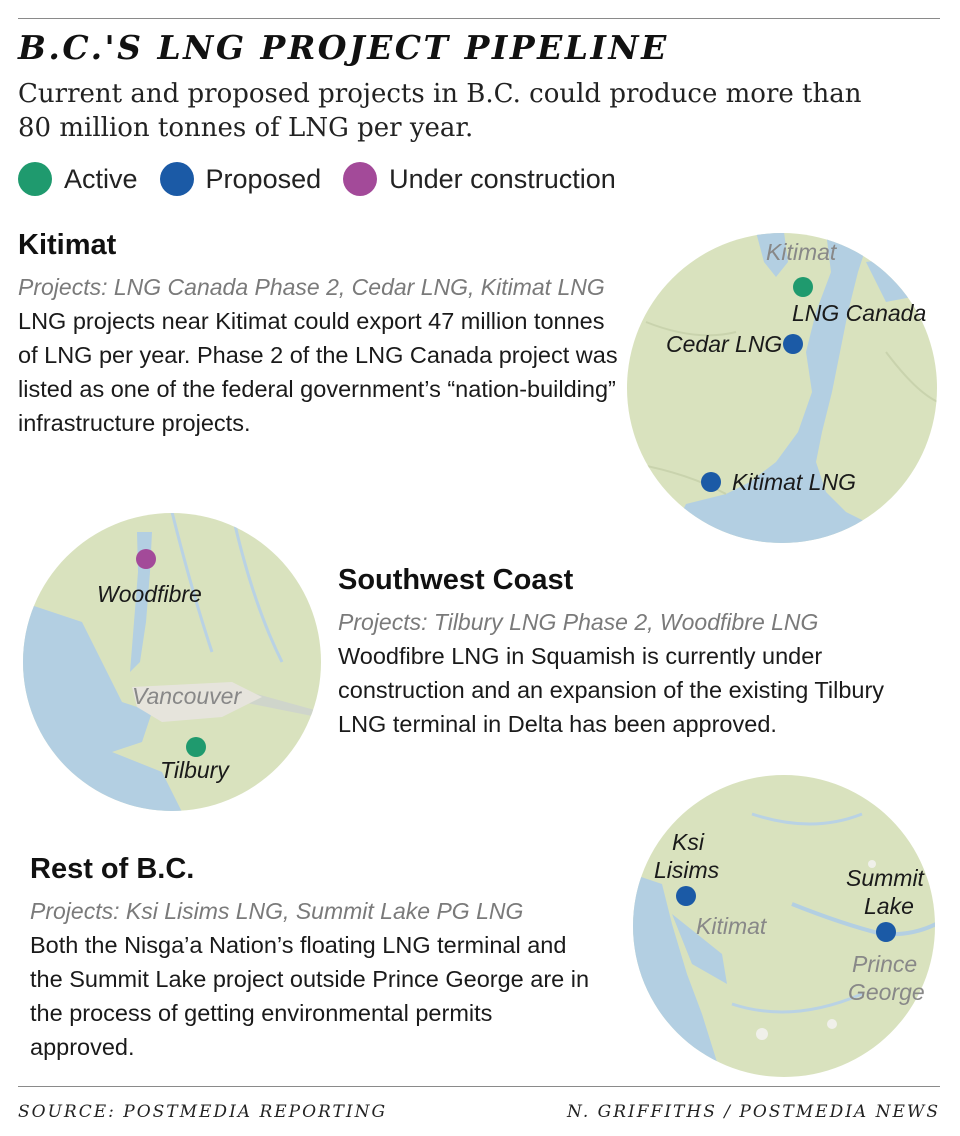  Describe the element at coordinates (502, 178) in the screenshot. I see `legend-label: Under construction` at that location.